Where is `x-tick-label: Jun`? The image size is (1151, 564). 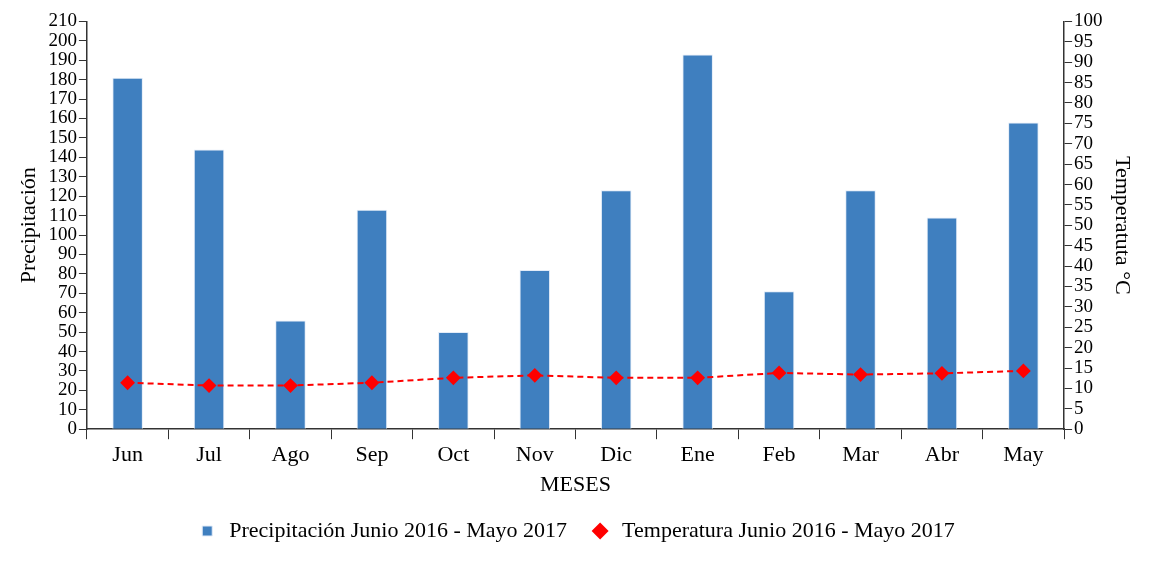
x-tick-label: Jun is located at coordinates (127, 454).